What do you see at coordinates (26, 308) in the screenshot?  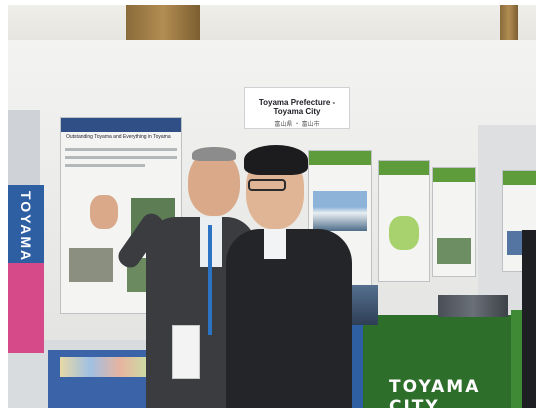 I see `pink-banner` at bounding box center [26, 308].